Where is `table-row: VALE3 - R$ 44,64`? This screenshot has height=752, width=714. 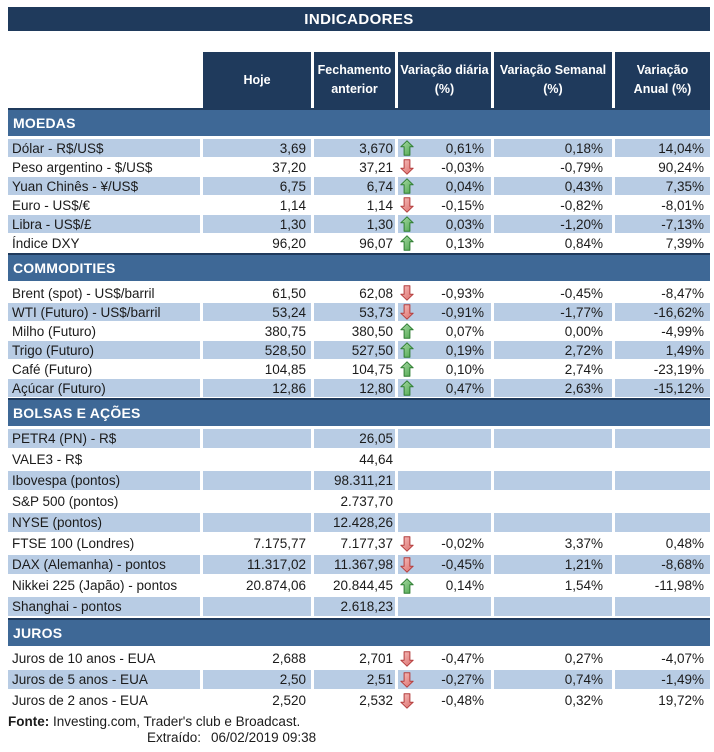 table-row: VALE3 - R$ 44,64 is located at coordinates (359, 460).